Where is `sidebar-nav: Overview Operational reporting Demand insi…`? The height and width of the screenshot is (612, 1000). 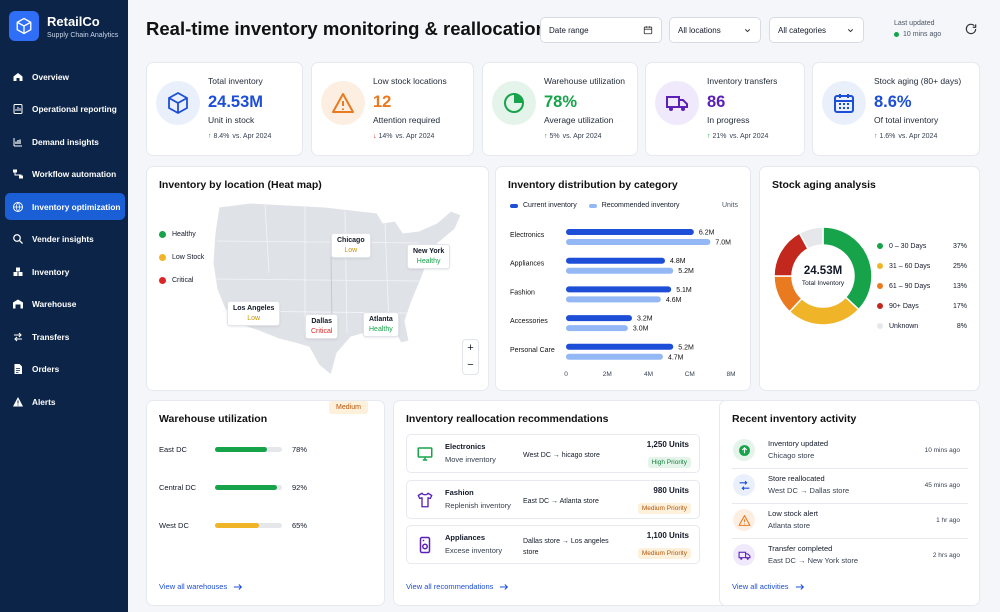
sidebar-nav: Overview Operational reporting Demand insi… is located at coordinates (65, 242).